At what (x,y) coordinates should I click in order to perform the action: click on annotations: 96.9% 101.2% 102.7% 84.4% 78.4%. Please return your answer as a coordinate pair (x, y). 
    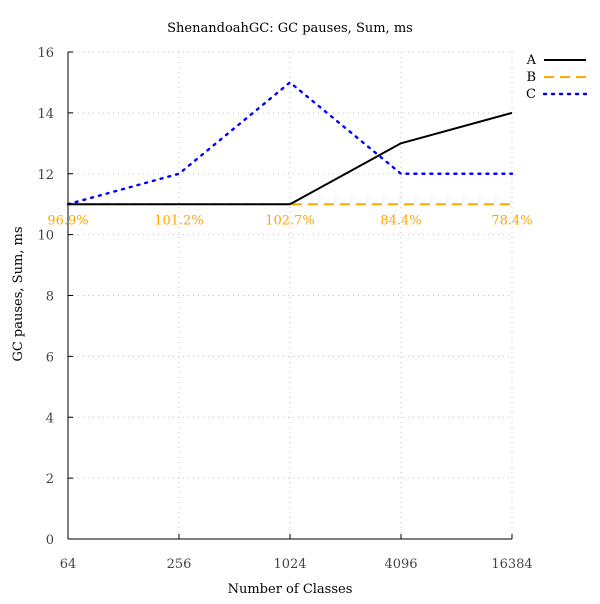
    Looking at the image, I should click on (289, 220).